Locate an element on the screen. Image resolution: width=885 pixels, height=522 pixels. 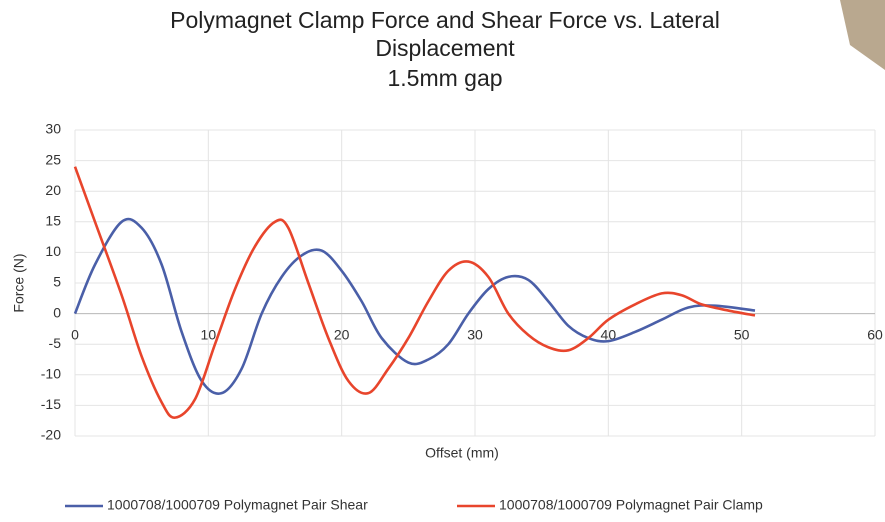
y-axis-label: Force (N) is located at coordinates (19, 282).